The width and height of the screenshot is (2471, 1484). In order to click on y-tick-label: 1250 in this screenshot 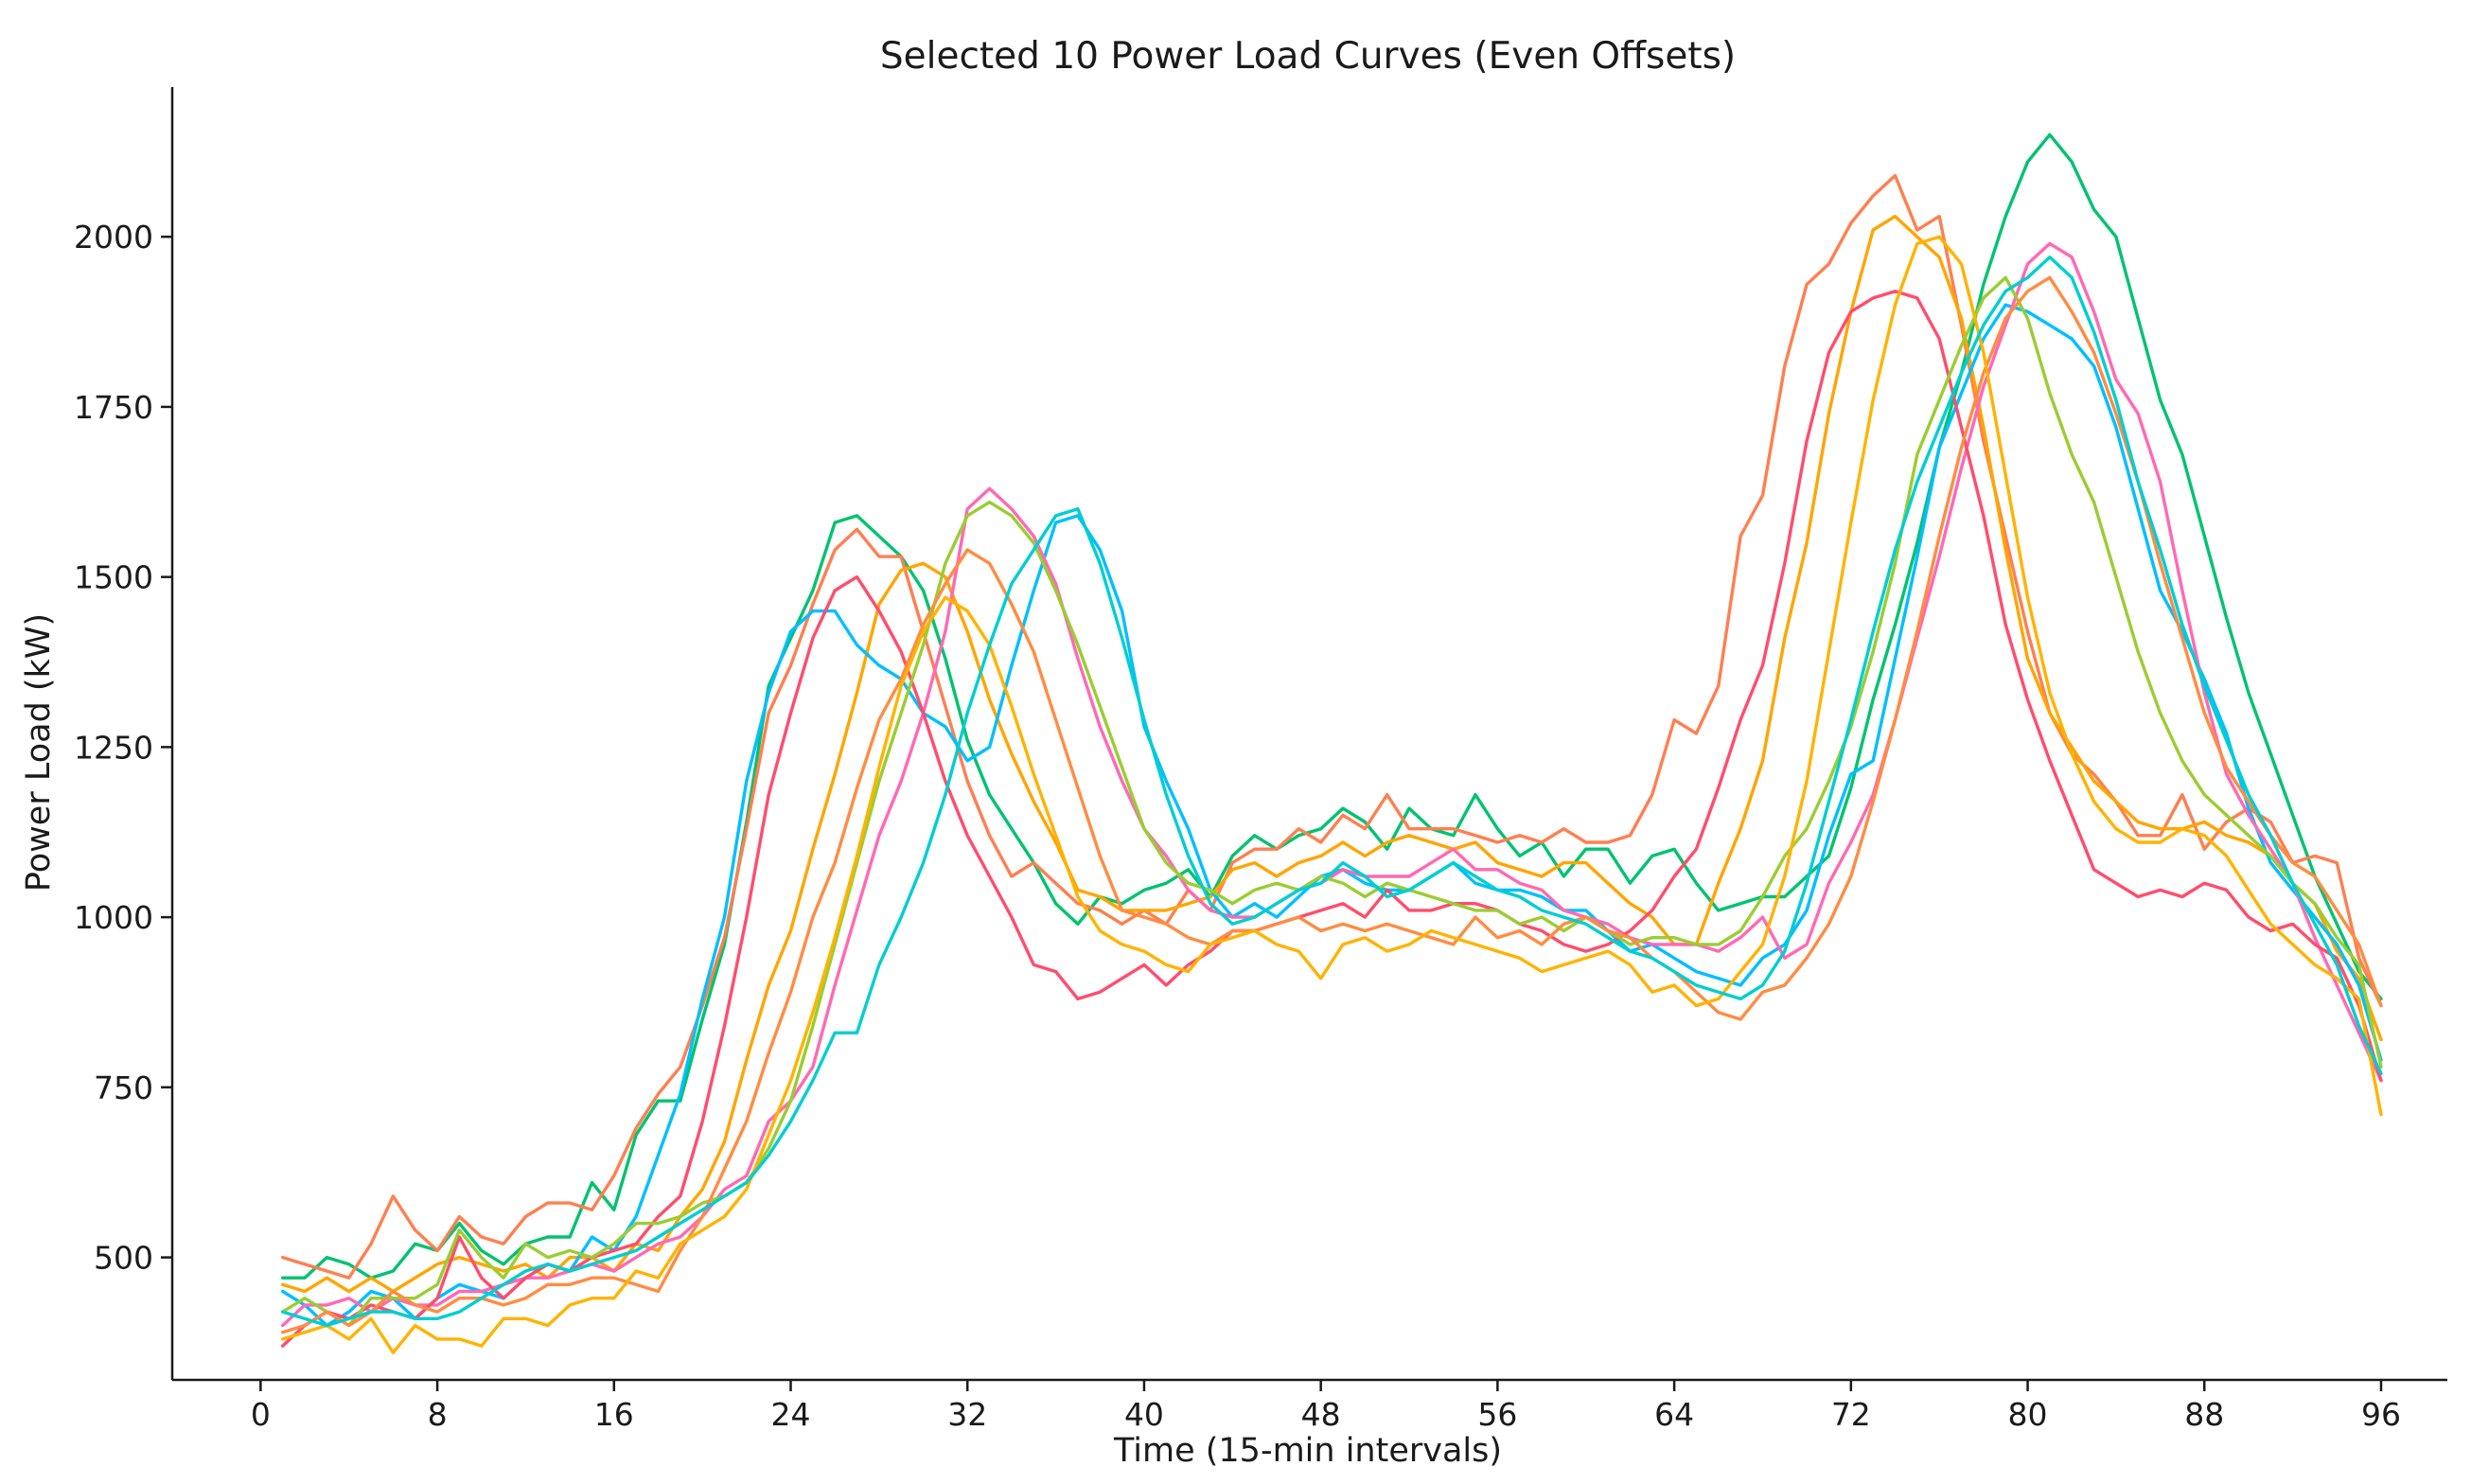, I will do `click(113, 747)`.